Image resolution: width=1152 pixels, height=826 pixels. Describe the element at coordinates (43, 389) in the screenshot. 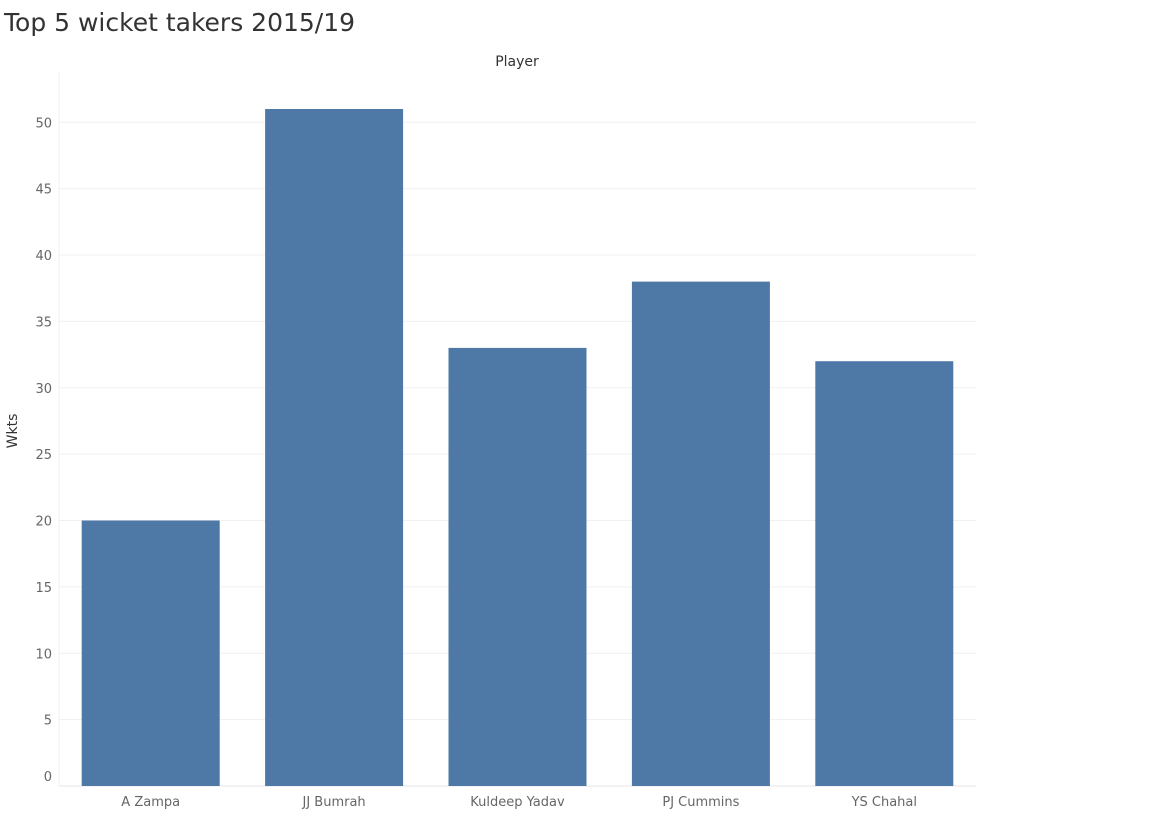

I see `y-tick-label: 30` at that location.